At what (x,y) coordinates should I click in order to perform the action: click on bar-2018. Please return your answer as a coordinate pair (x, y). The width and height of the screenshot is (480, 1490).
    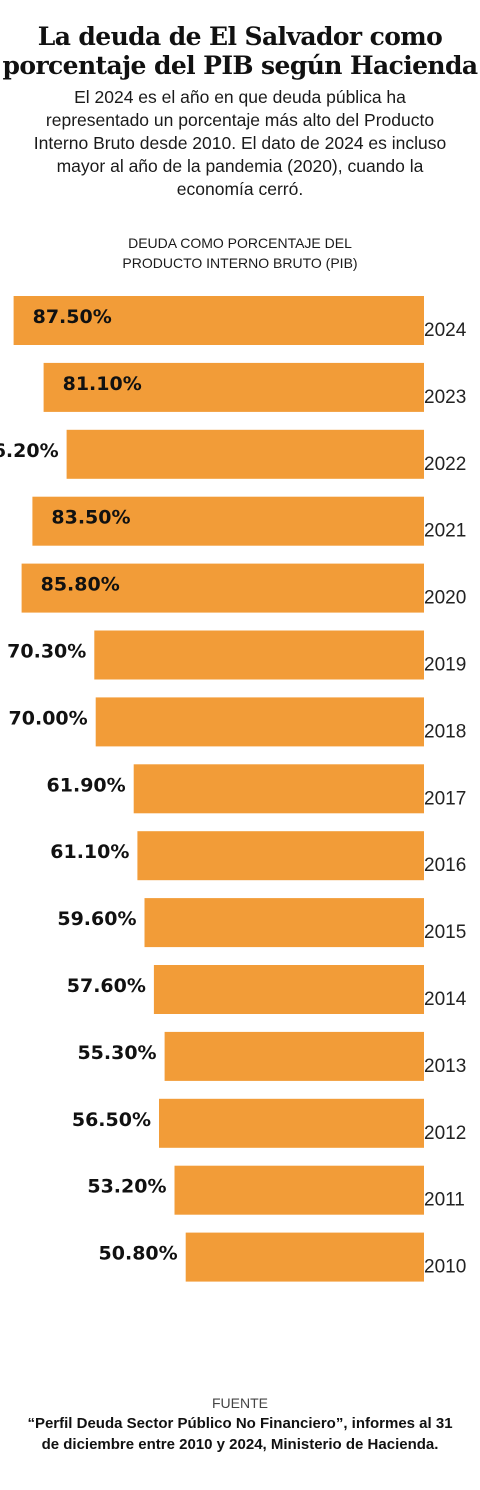
    Looking at the image, I should click on (259, 722).